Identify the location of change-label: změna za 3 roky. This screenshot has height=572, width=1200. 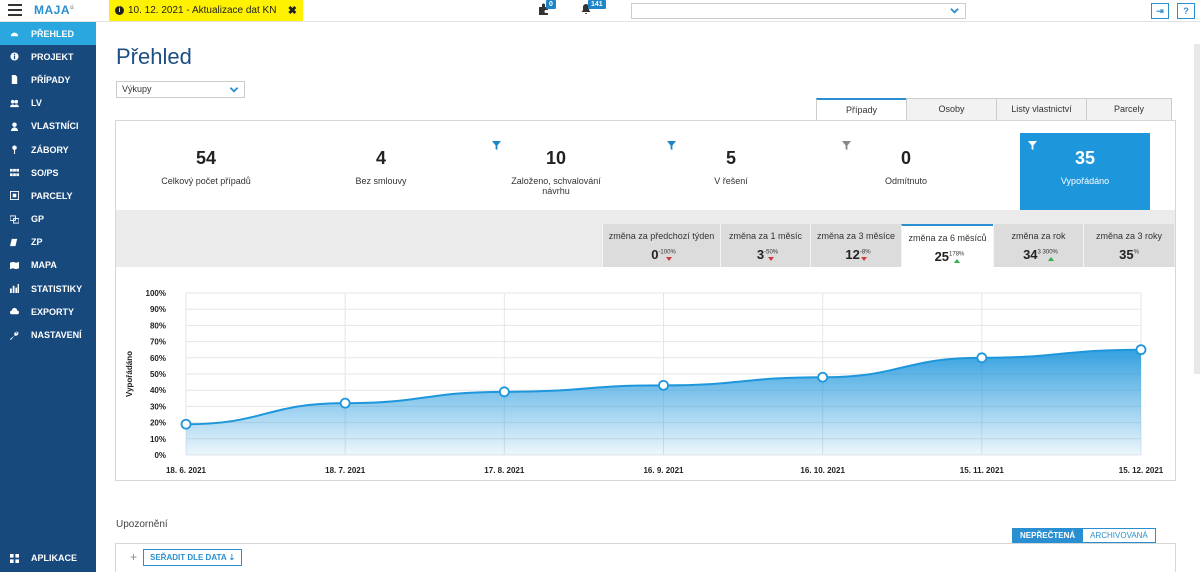
(1129, 236).